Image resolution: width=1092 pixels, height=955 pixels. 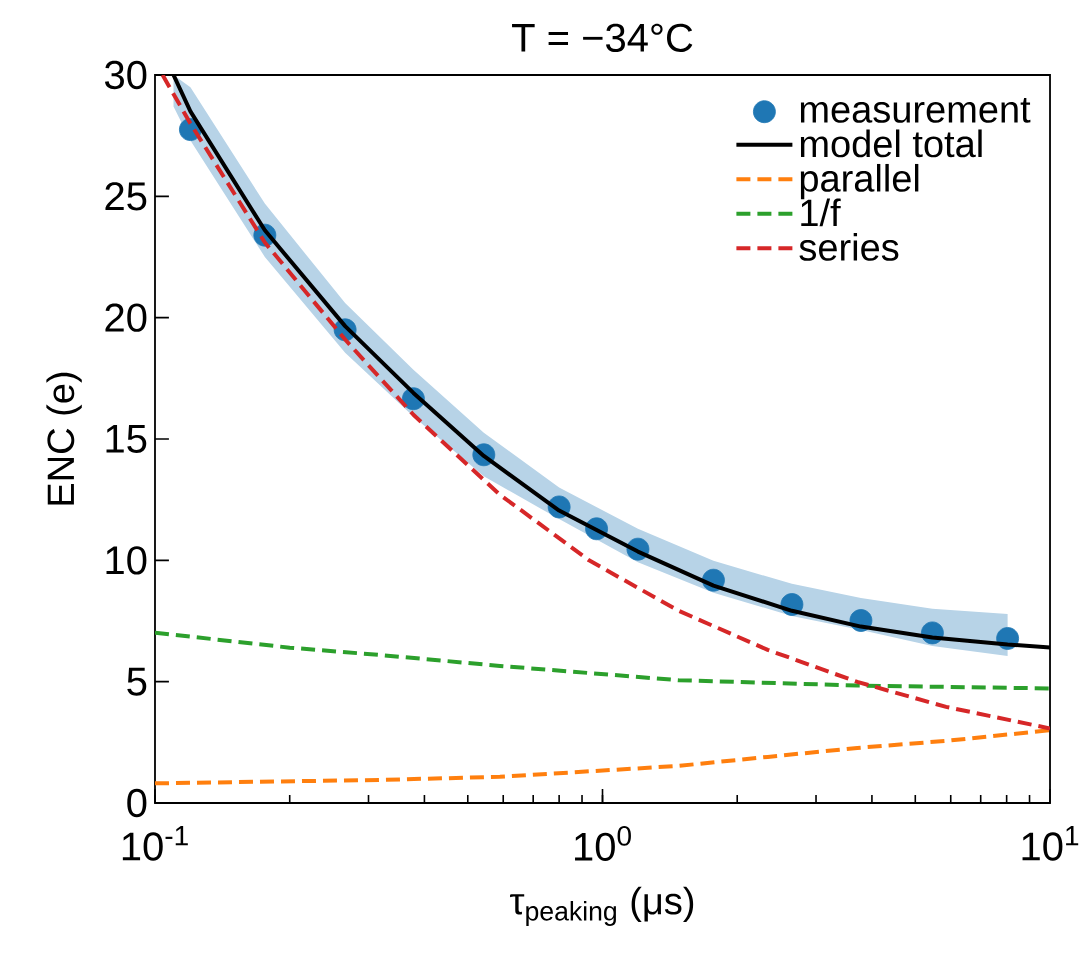 I want to click on y-tick-label: 15, so click(x=126, y=439).